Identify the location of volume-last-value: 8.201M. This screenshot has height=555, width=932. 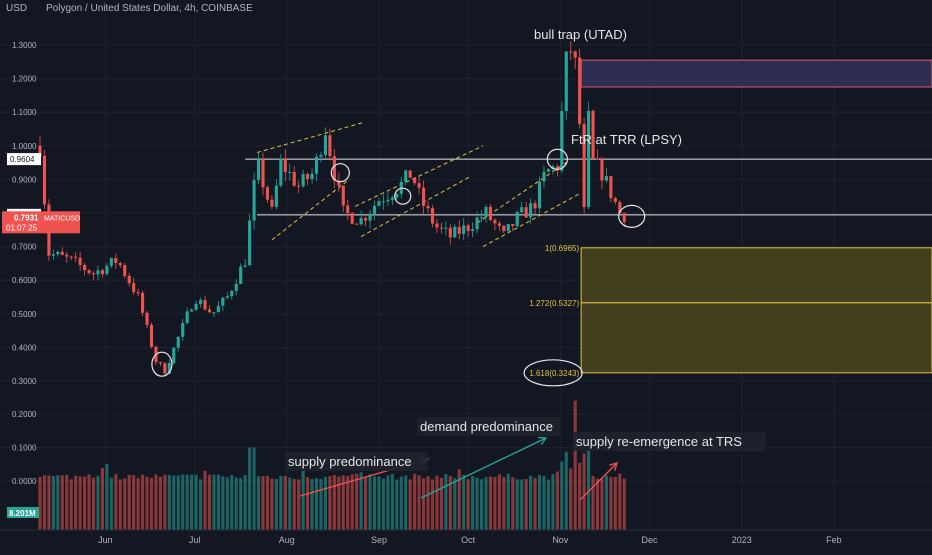
(22, 513).